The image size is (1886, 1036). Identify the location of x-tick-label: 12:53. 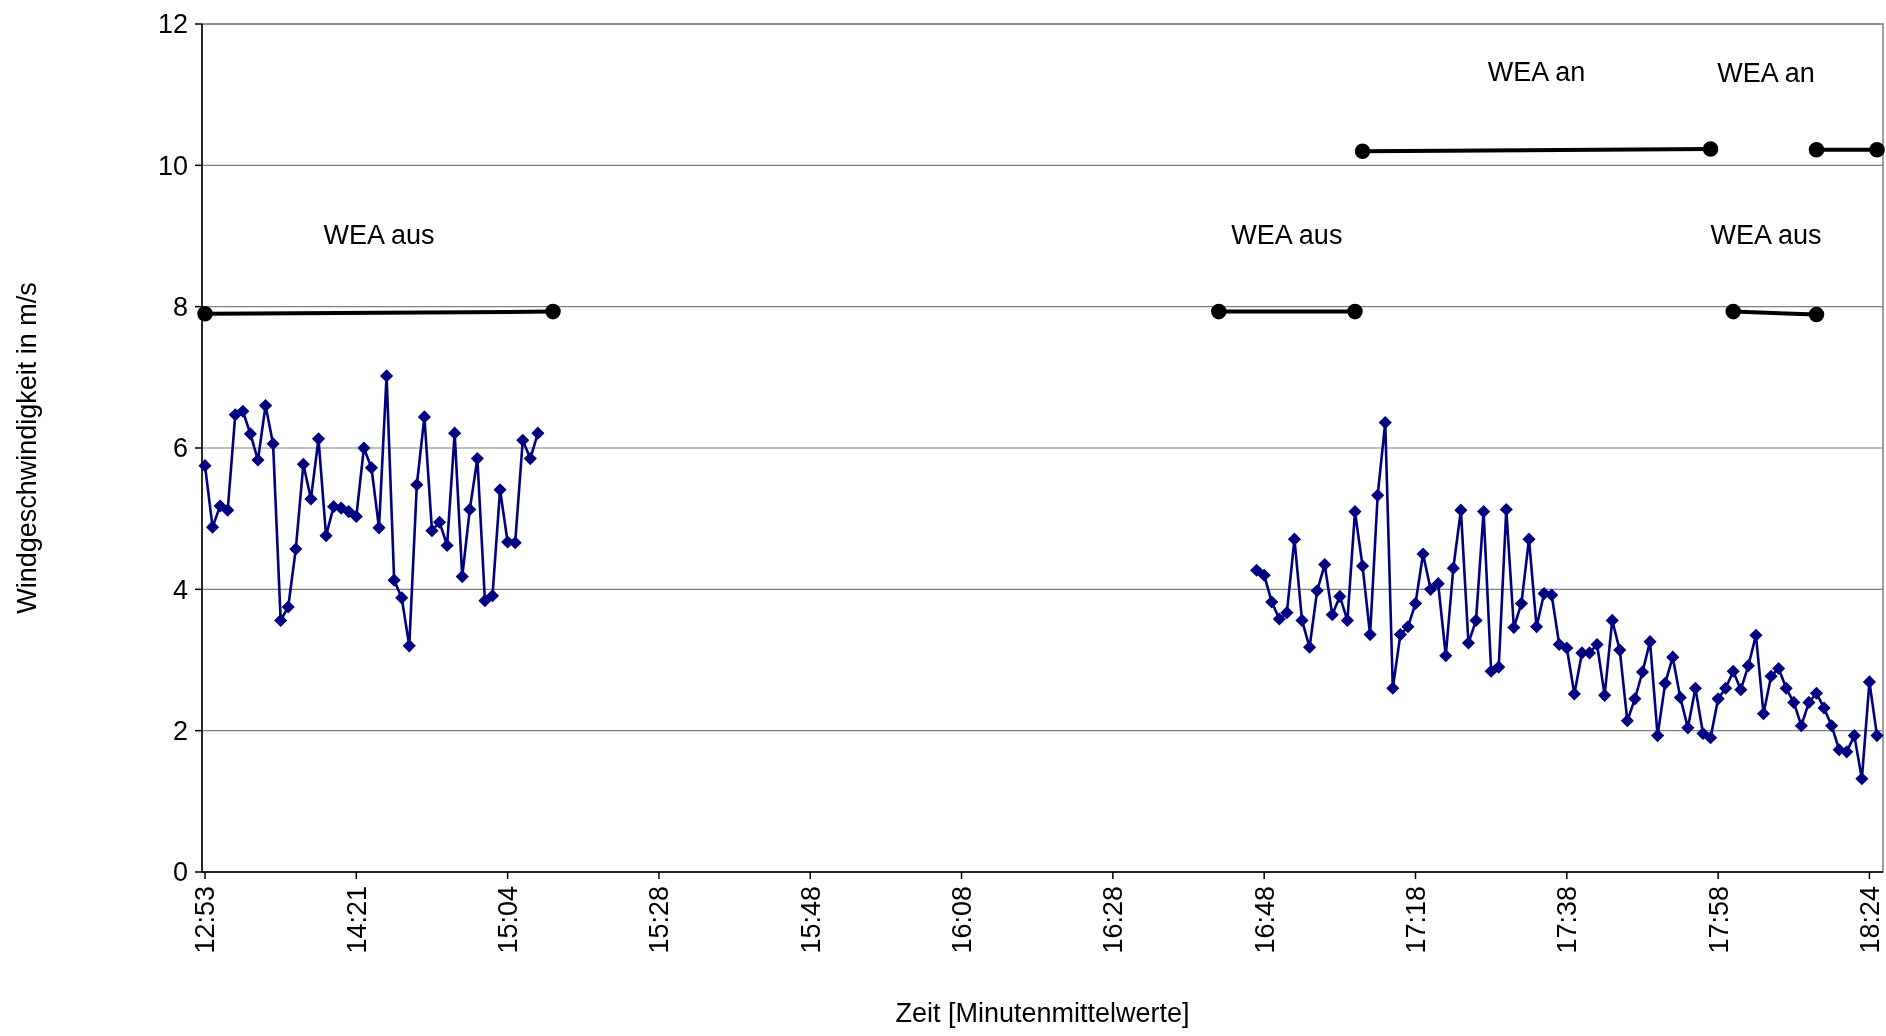
(205, 920).